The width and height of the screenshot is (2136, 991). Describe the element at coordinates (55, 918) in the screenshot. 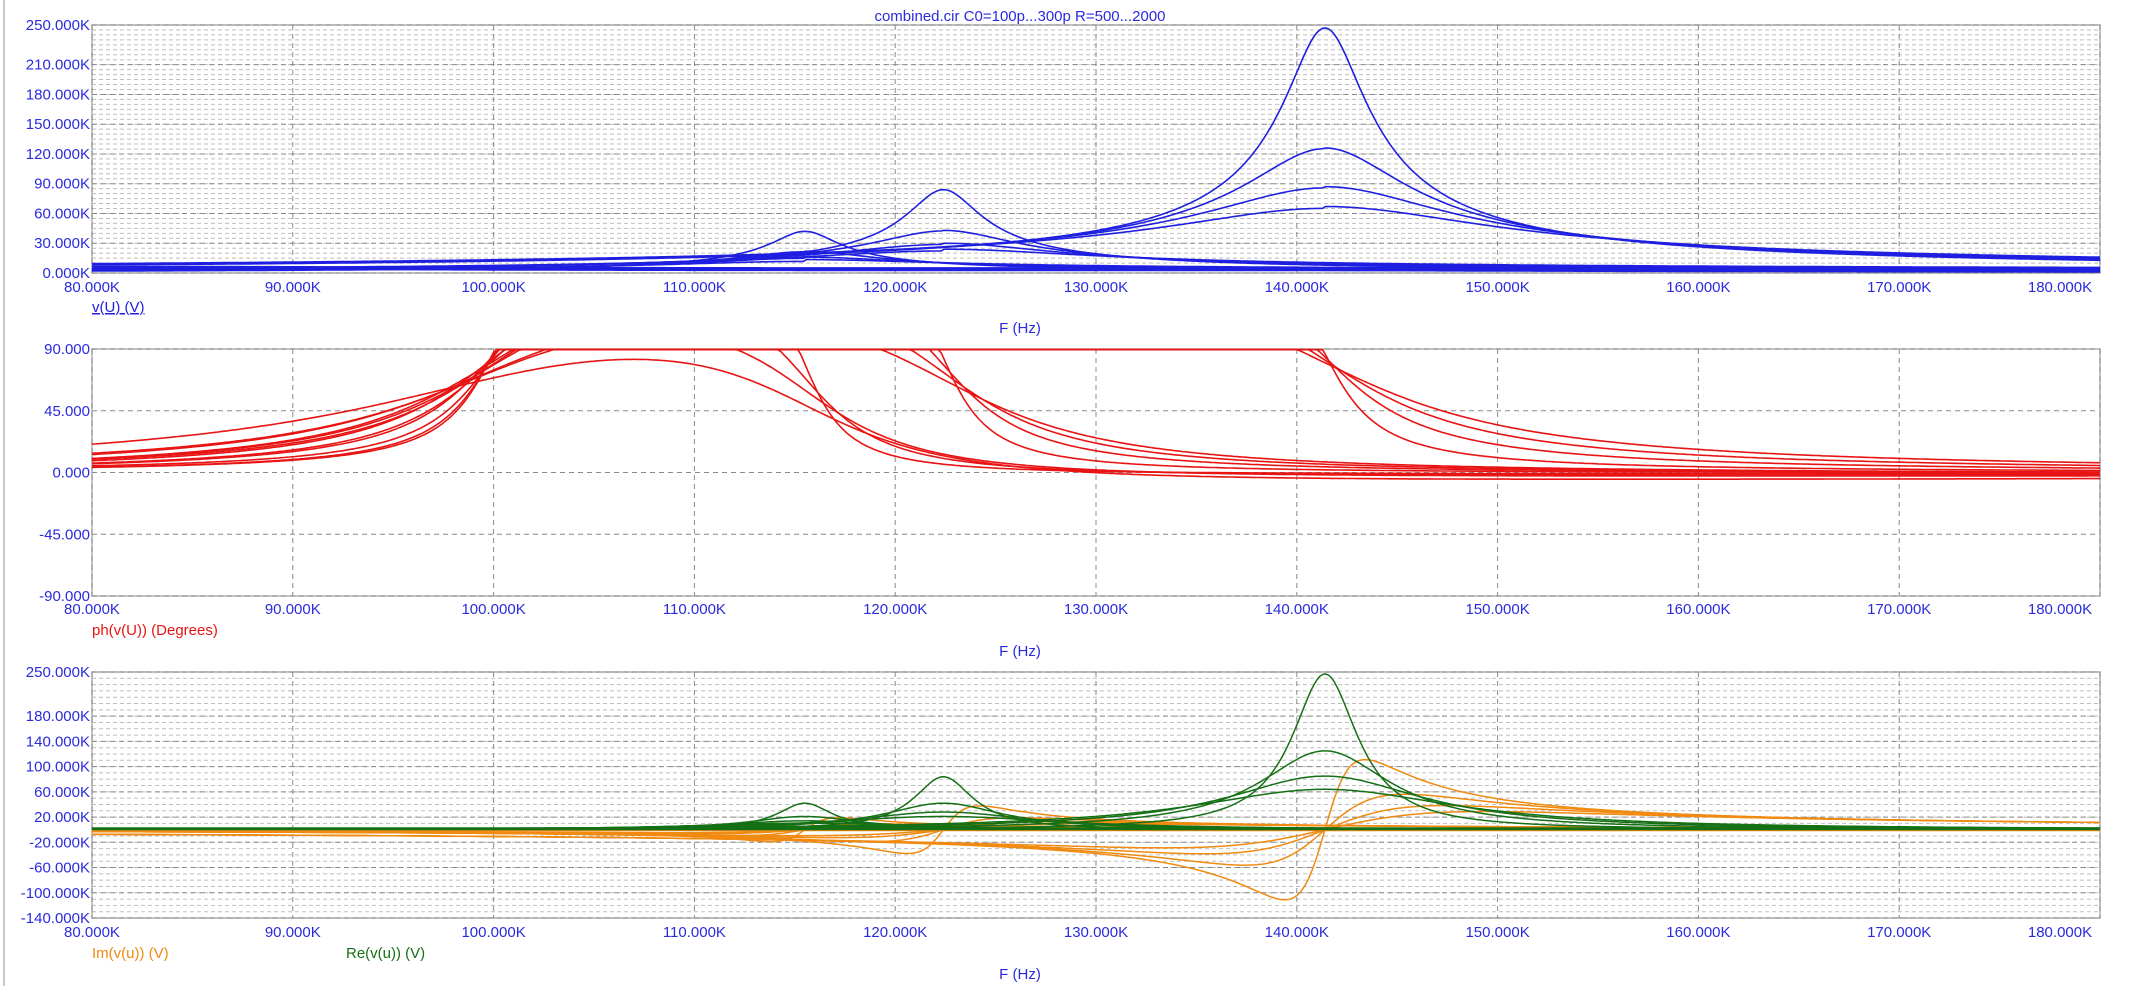

I see `y-tick-label: -140.000K` at that location.